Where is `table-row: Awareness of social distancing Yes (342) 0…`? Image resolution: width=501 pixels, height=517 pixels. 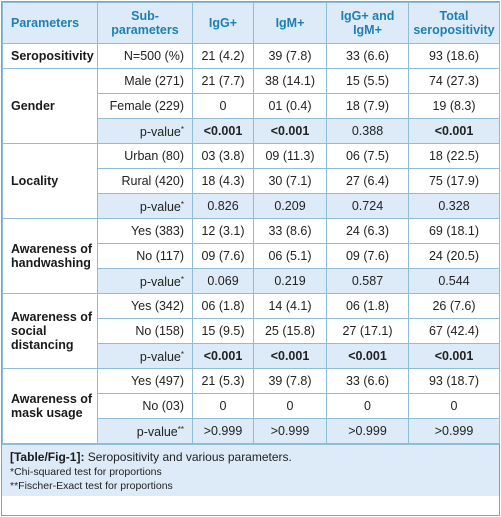
table-row: Awareness of social distancing Yes (342) 0… is located at coordinates (251, 331).